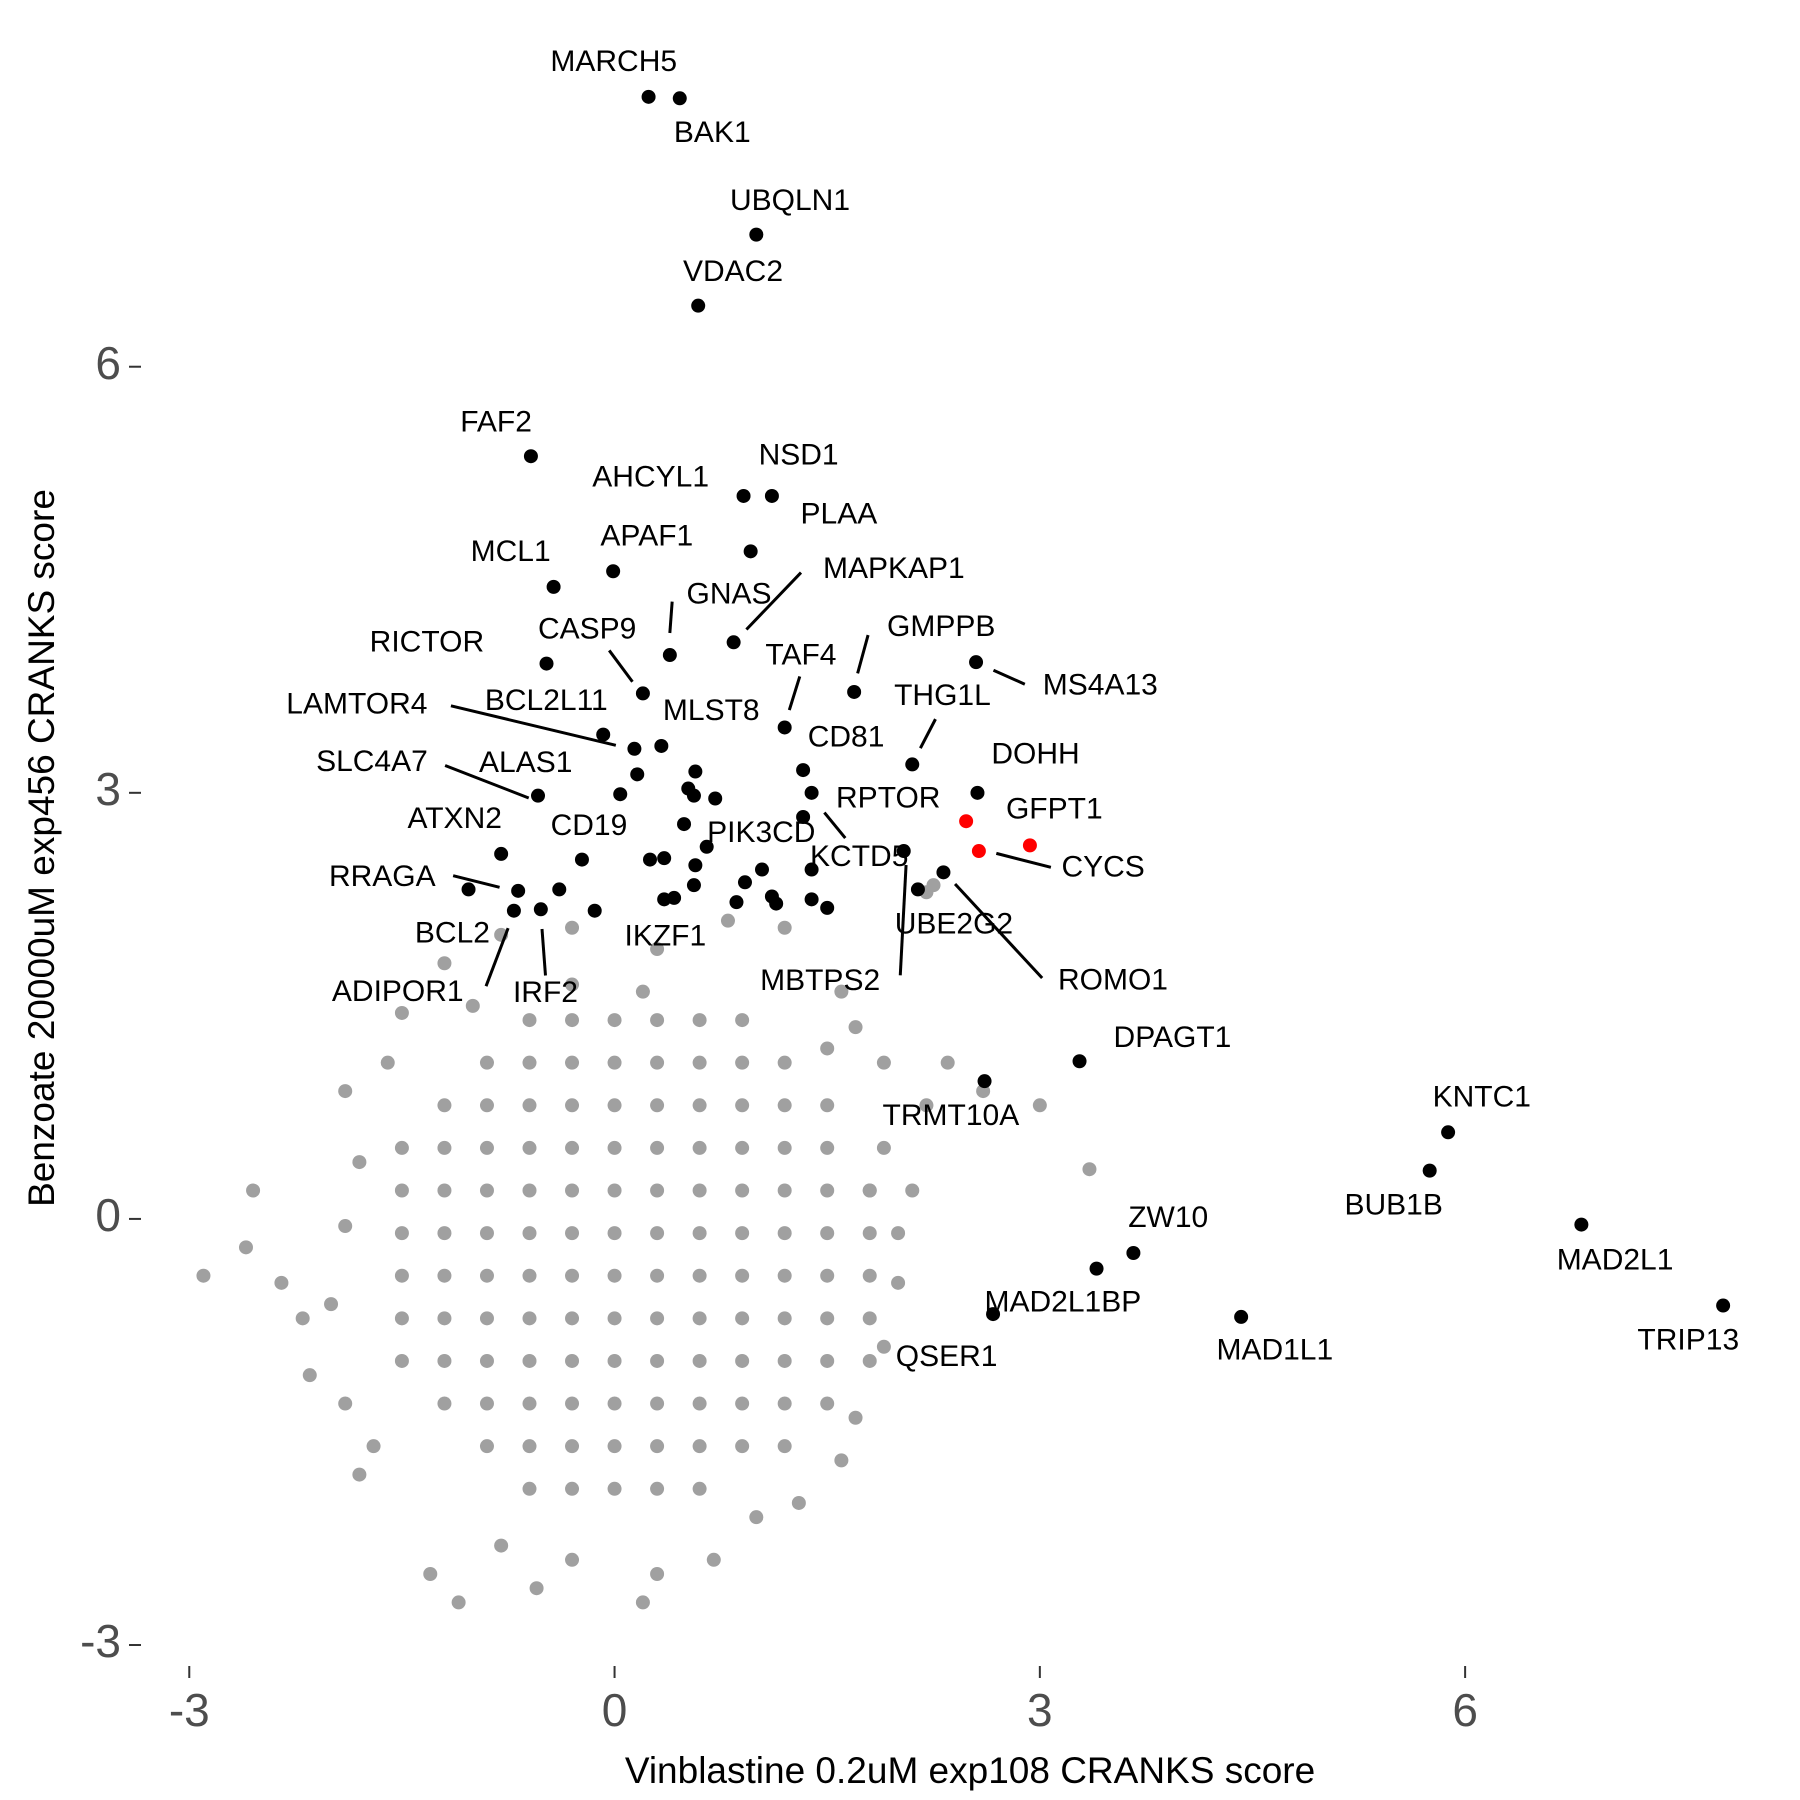  What do you see at coordinates (452, 933) in the screenshot?
I see `point-label: BCL2` at bounding box center [452, 933].